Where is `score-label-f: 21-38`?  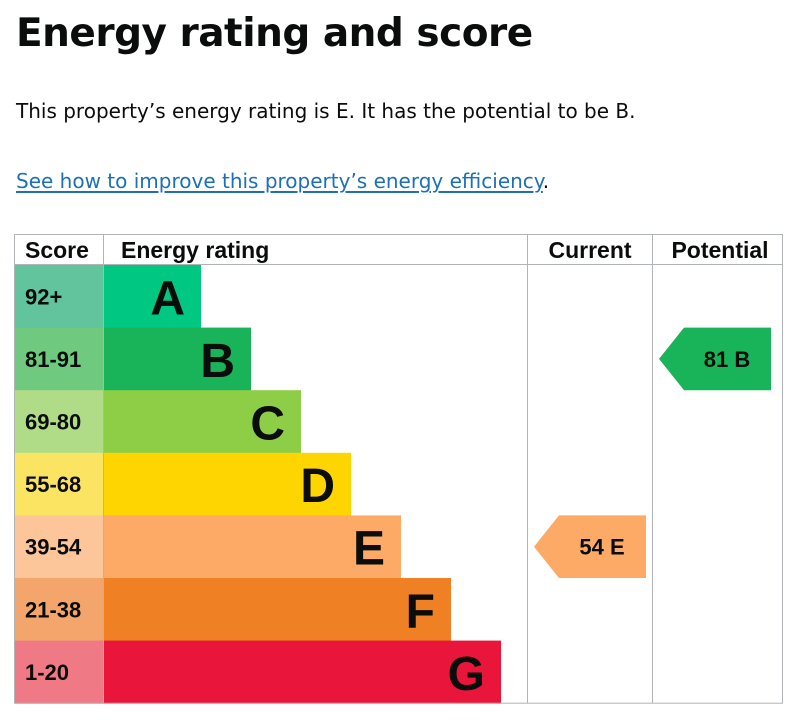
score-label-f: 21-38 is located at coordinates (53, 609).